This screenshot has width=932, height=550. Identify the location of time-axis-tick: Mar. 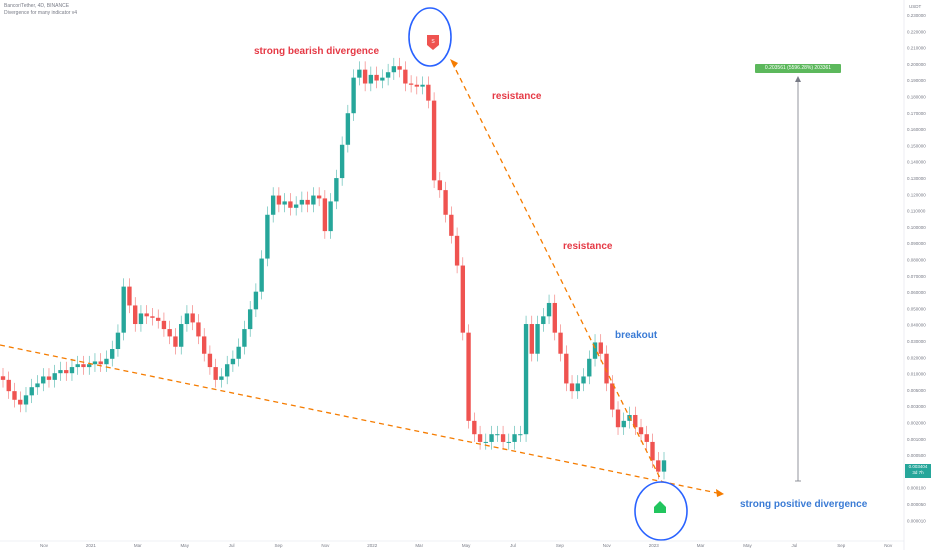
(419, 545).